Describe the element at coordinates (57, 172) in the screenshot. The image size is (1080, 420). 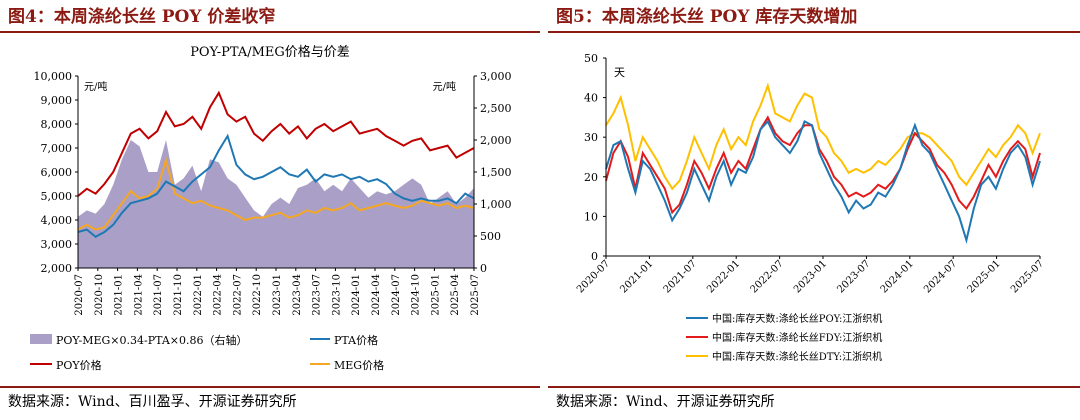
I see `left-y-tick-label: 6,000` at that location.